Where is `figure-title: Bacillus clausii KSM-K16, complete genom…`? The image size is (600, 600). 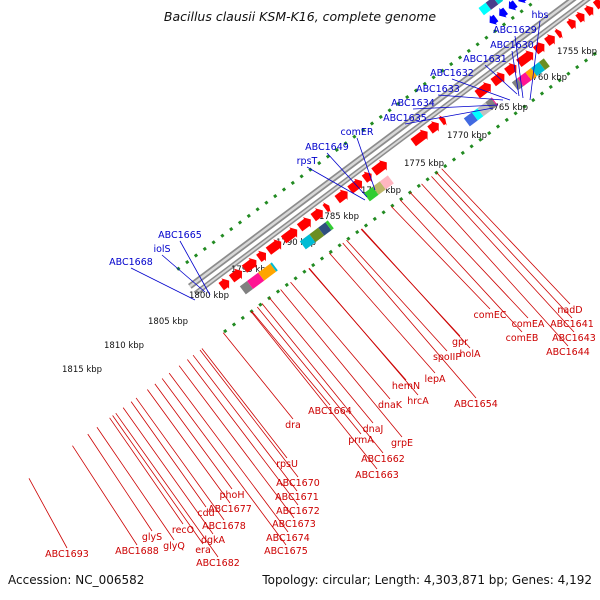
figure-title: Bacillus clausii KSM-K16, complete genom… is located at coordinates (300, 16).